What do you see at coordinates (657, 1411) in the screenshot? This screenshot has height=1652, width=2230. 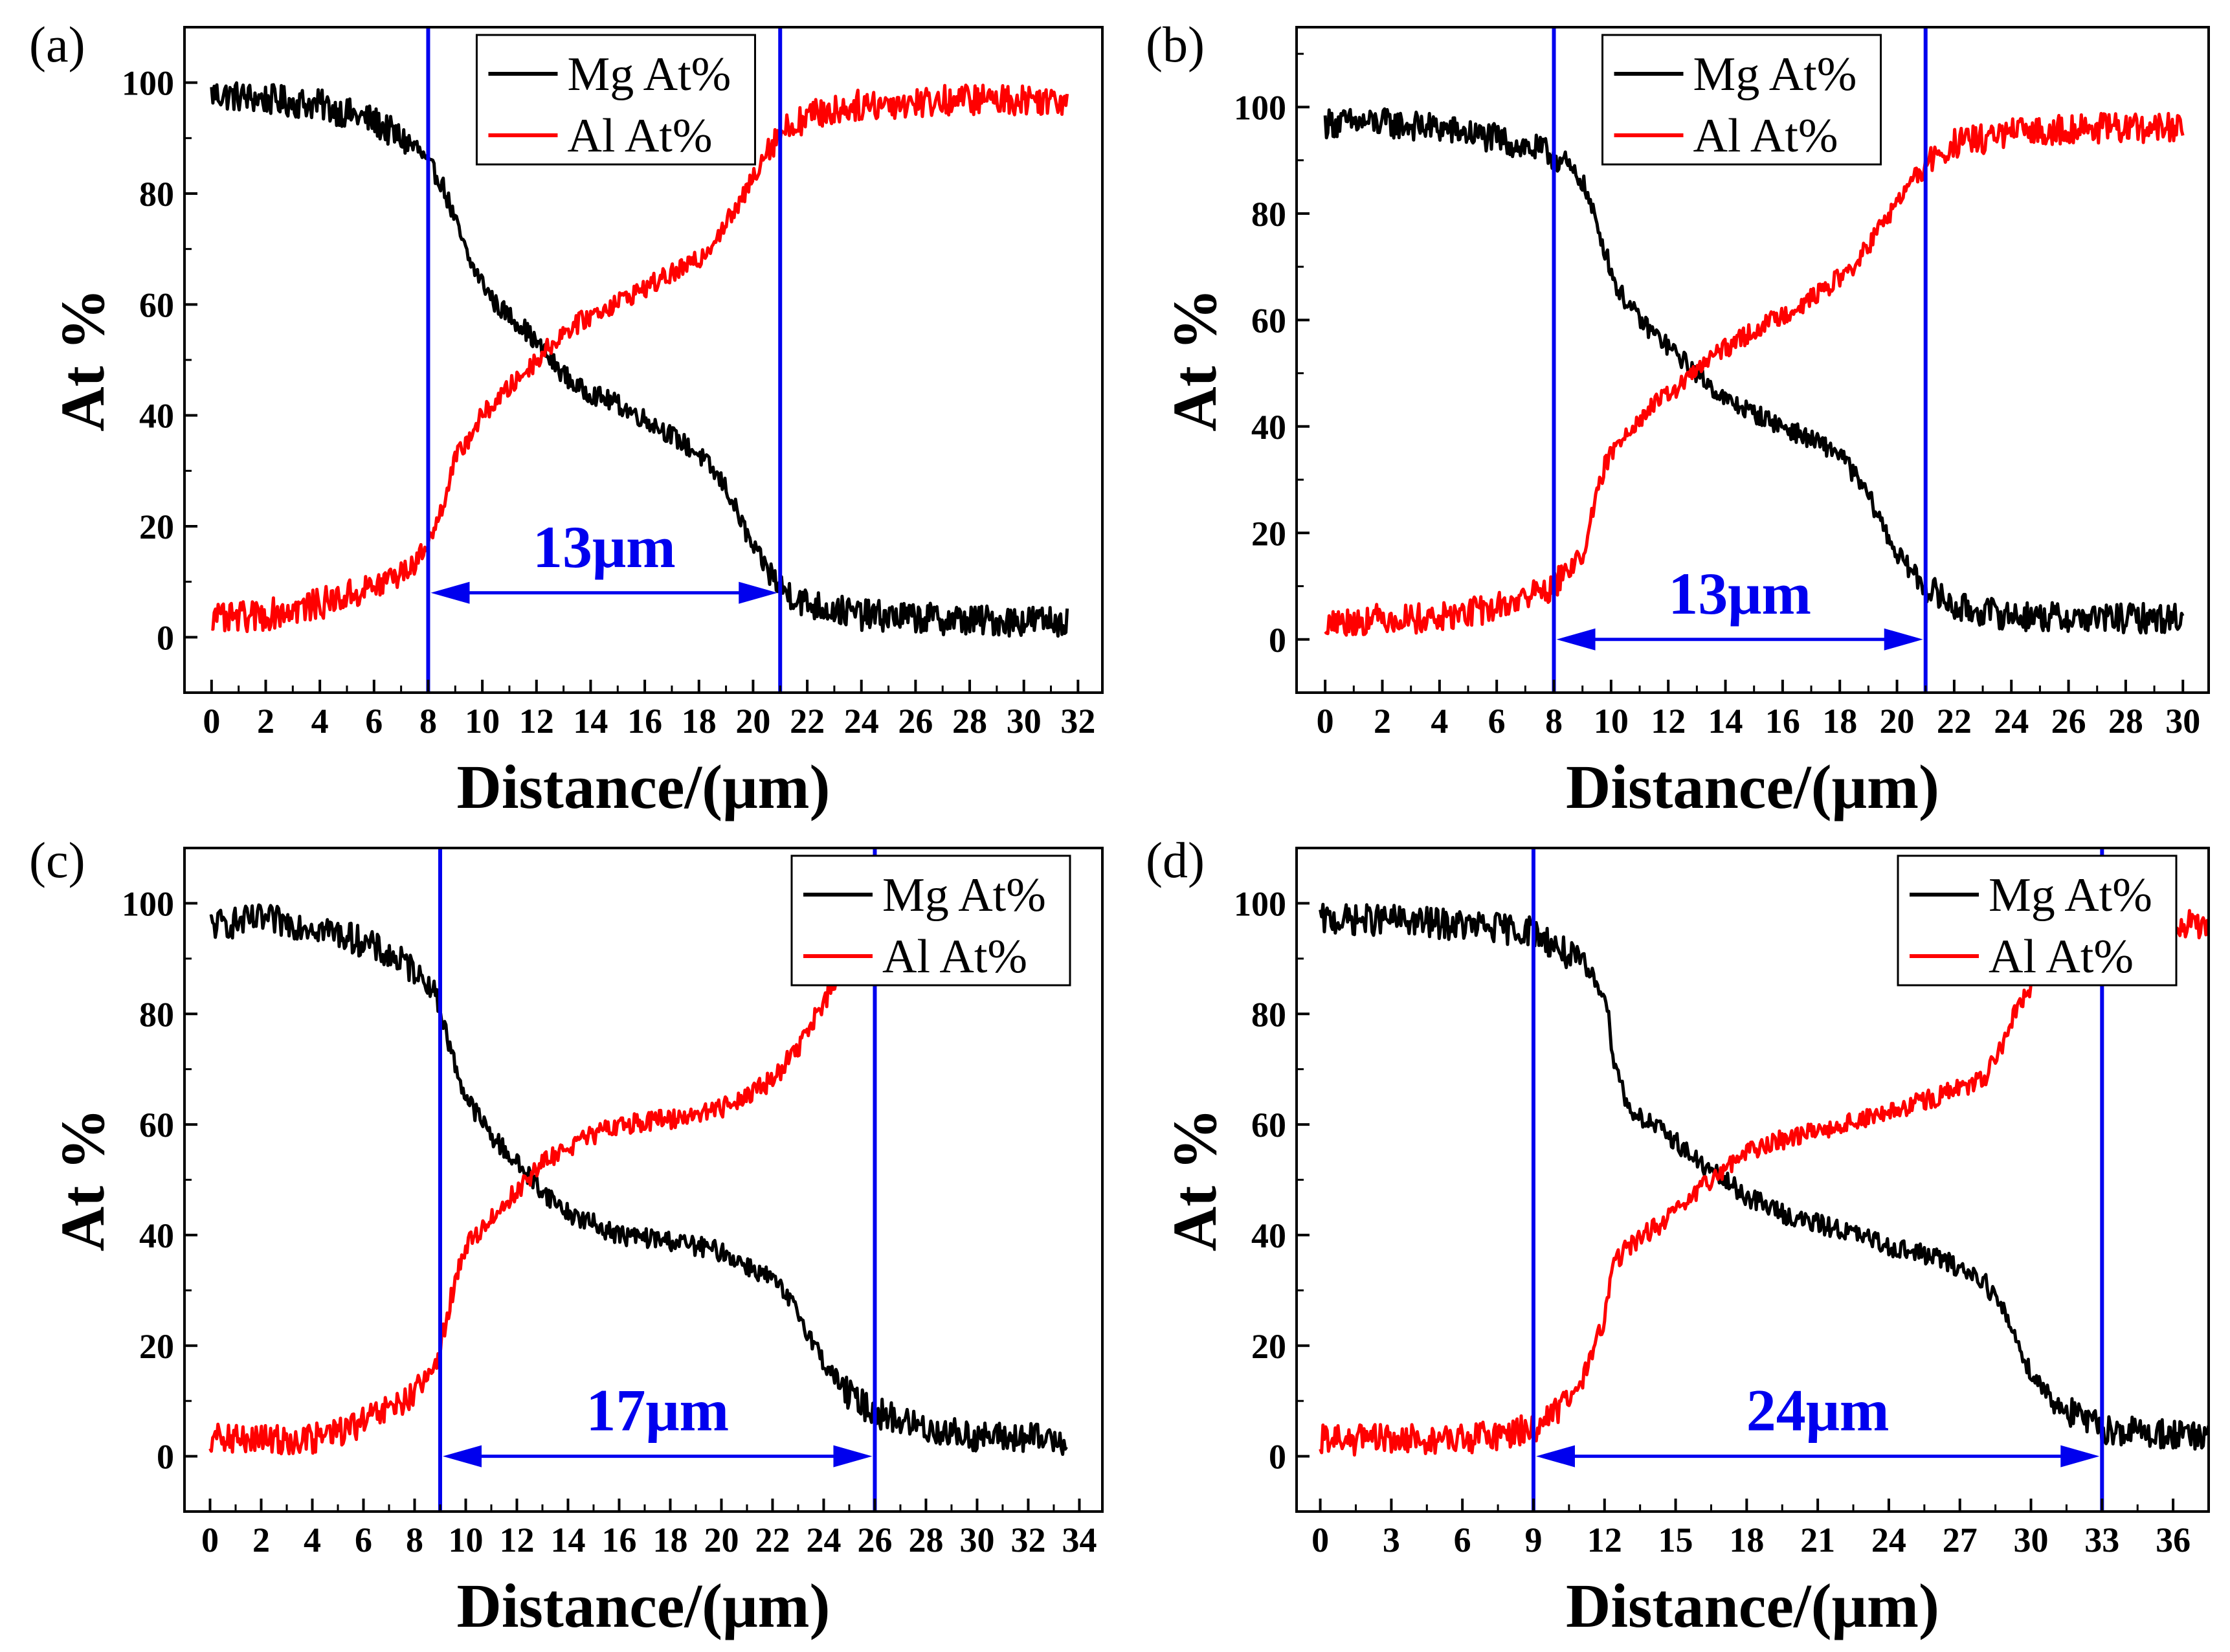 I see `span-annotation: 17μm` at bounding box center [657, 1411].